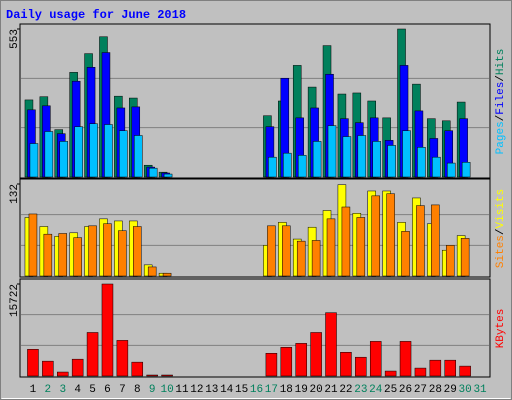 Image resolution: width=512 pixels, height=400 pixels. I want to click on x-tick-label: 19, so click(301, 390).